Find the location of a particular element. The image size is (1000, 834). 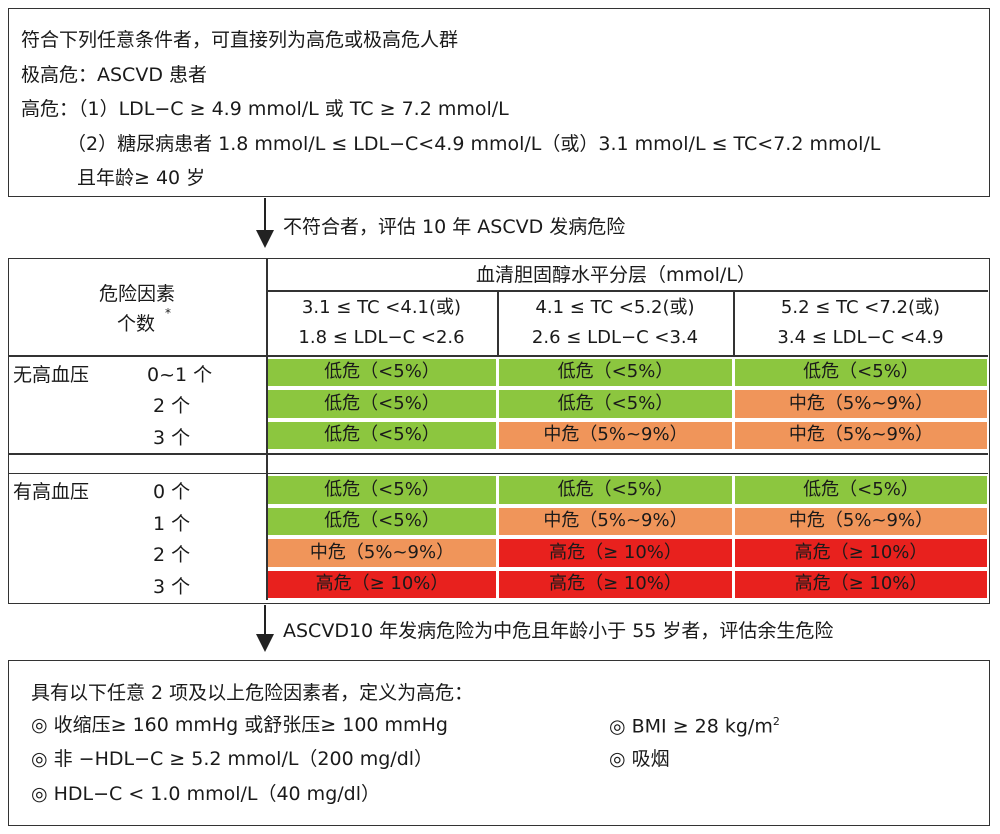

risk-factor-count: 0~1 个 is located at coordinates (180, 374).